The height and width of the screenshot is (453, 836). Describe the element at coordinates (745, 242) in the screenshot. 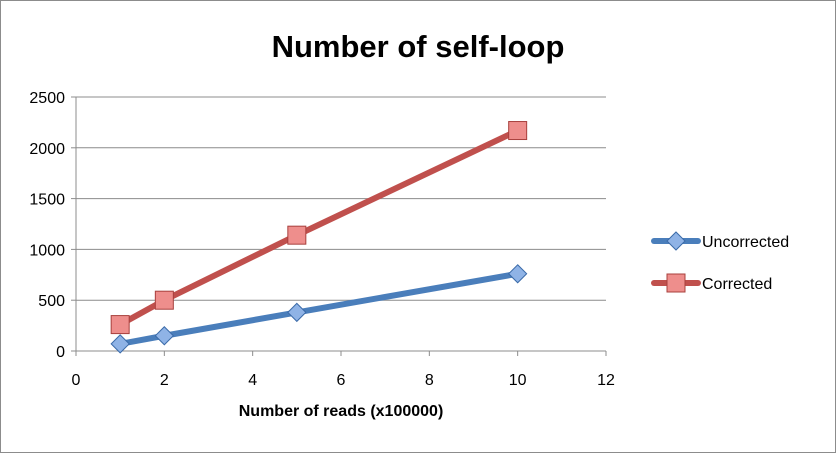

I see `legend-label: Uncorrected` at that location.